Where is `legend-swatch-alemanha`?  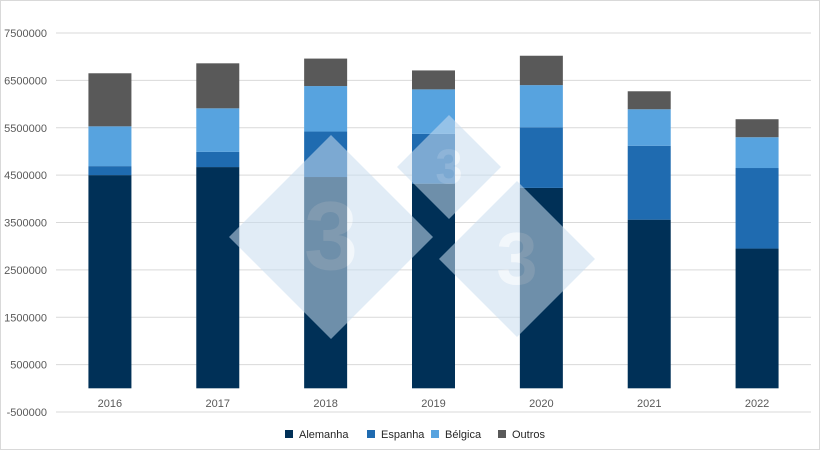 legend-swatch-alemanha is located at coordinates (289, 434).